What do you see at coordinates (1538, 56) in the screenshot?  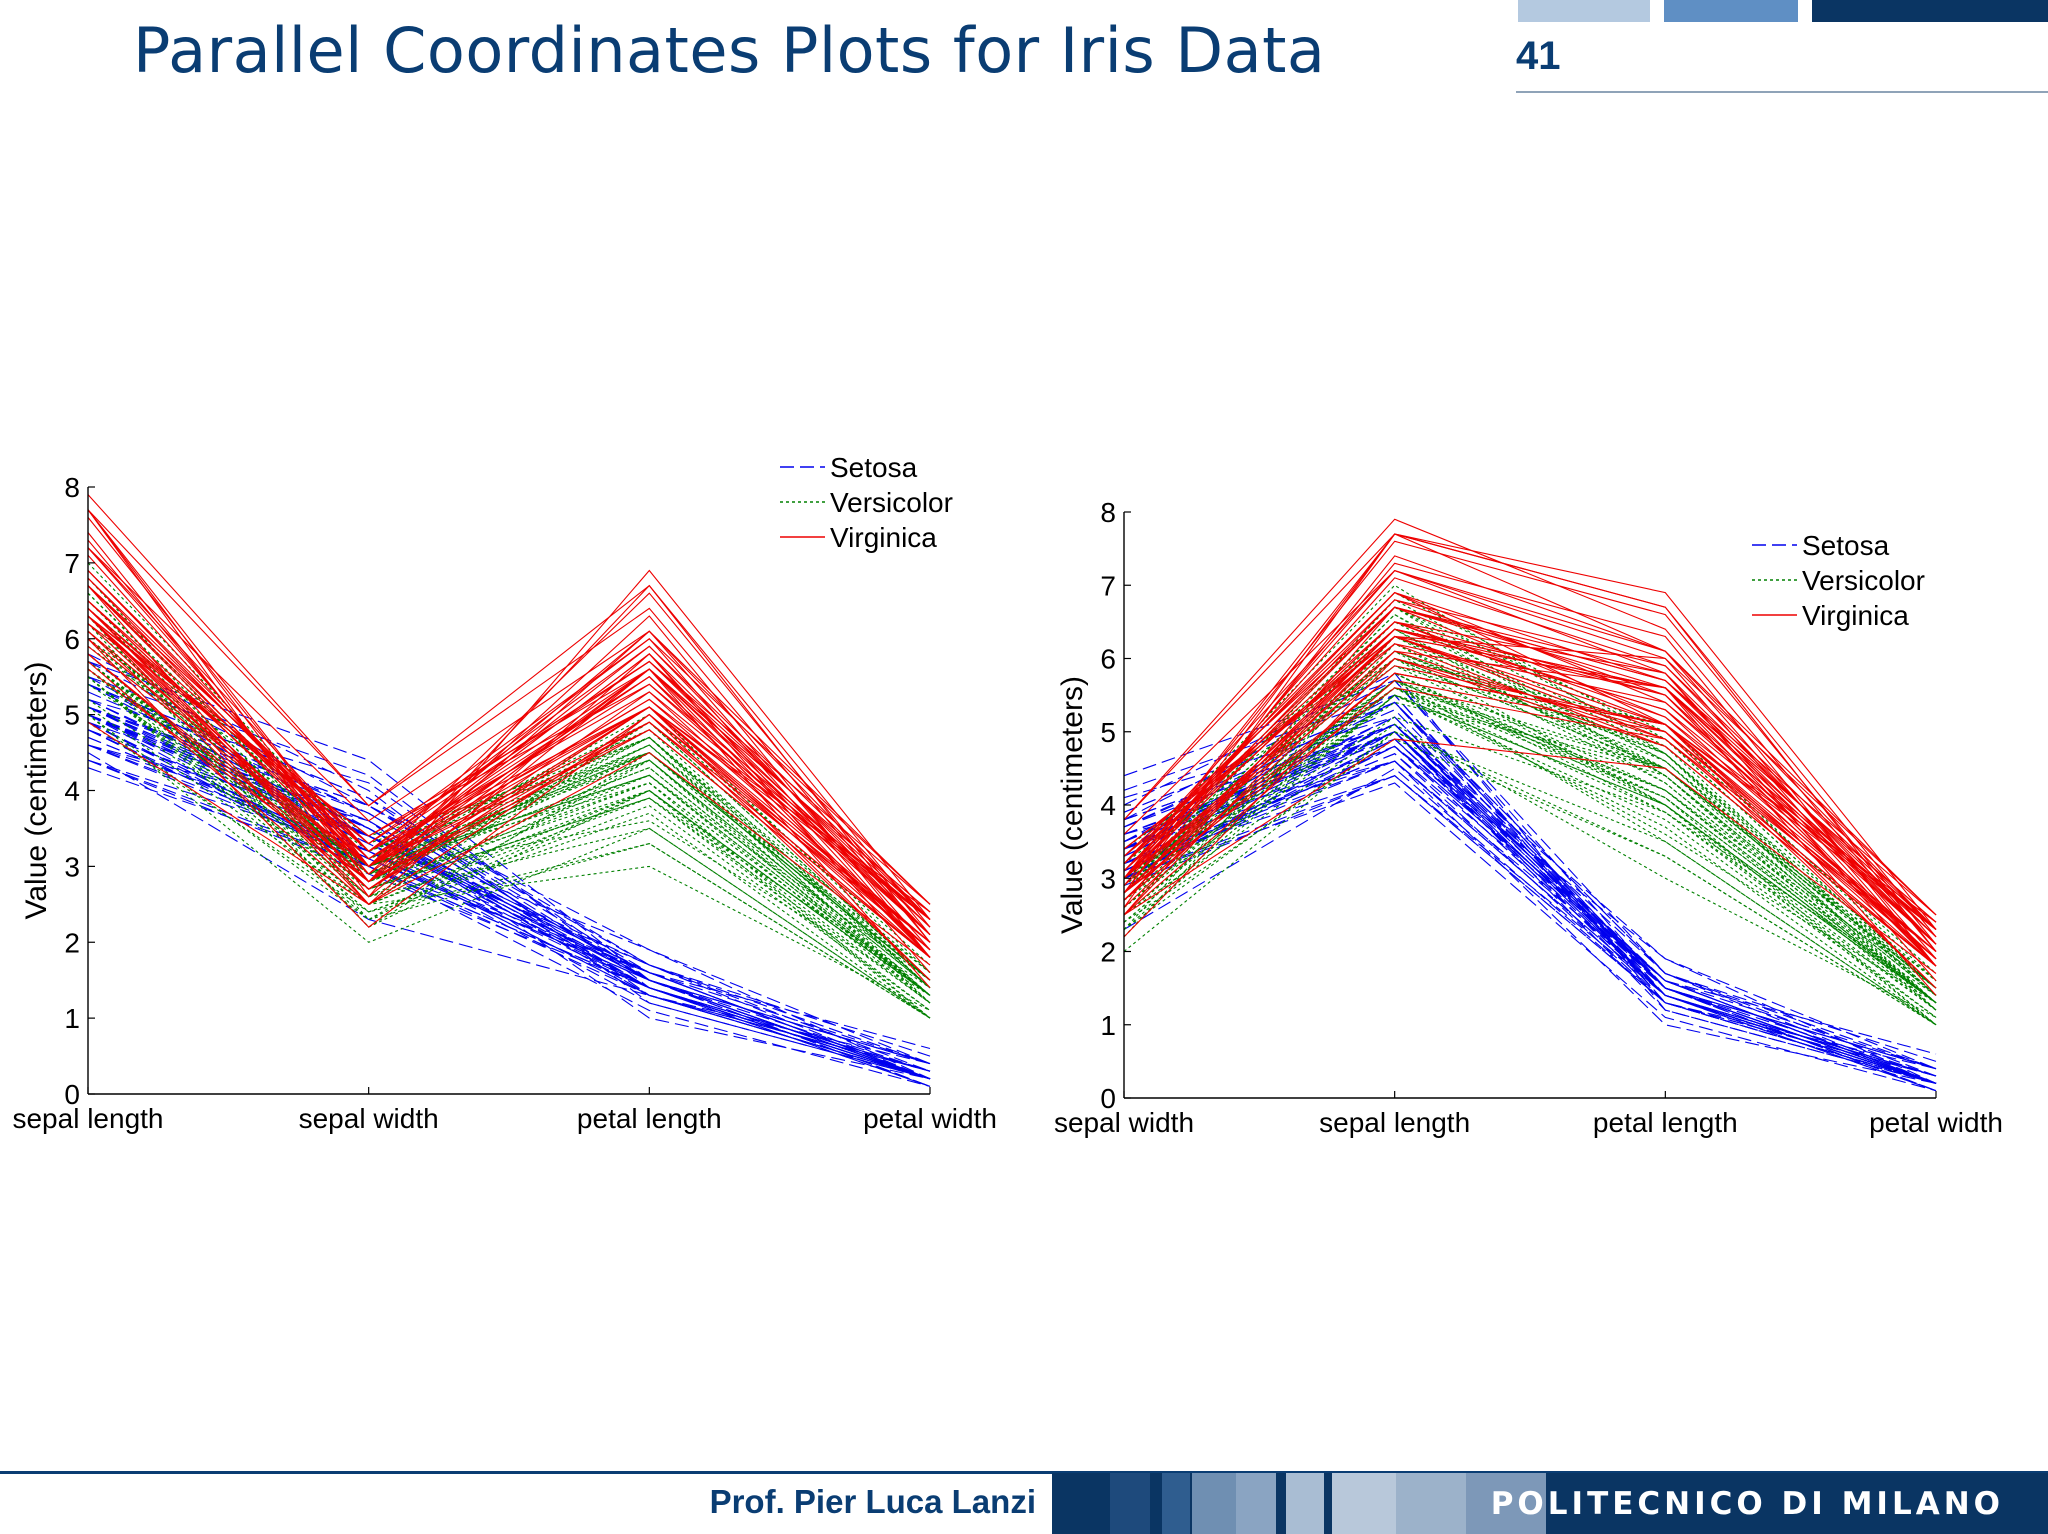 I see `page-number: 41` at bounding box center [1538, 56].